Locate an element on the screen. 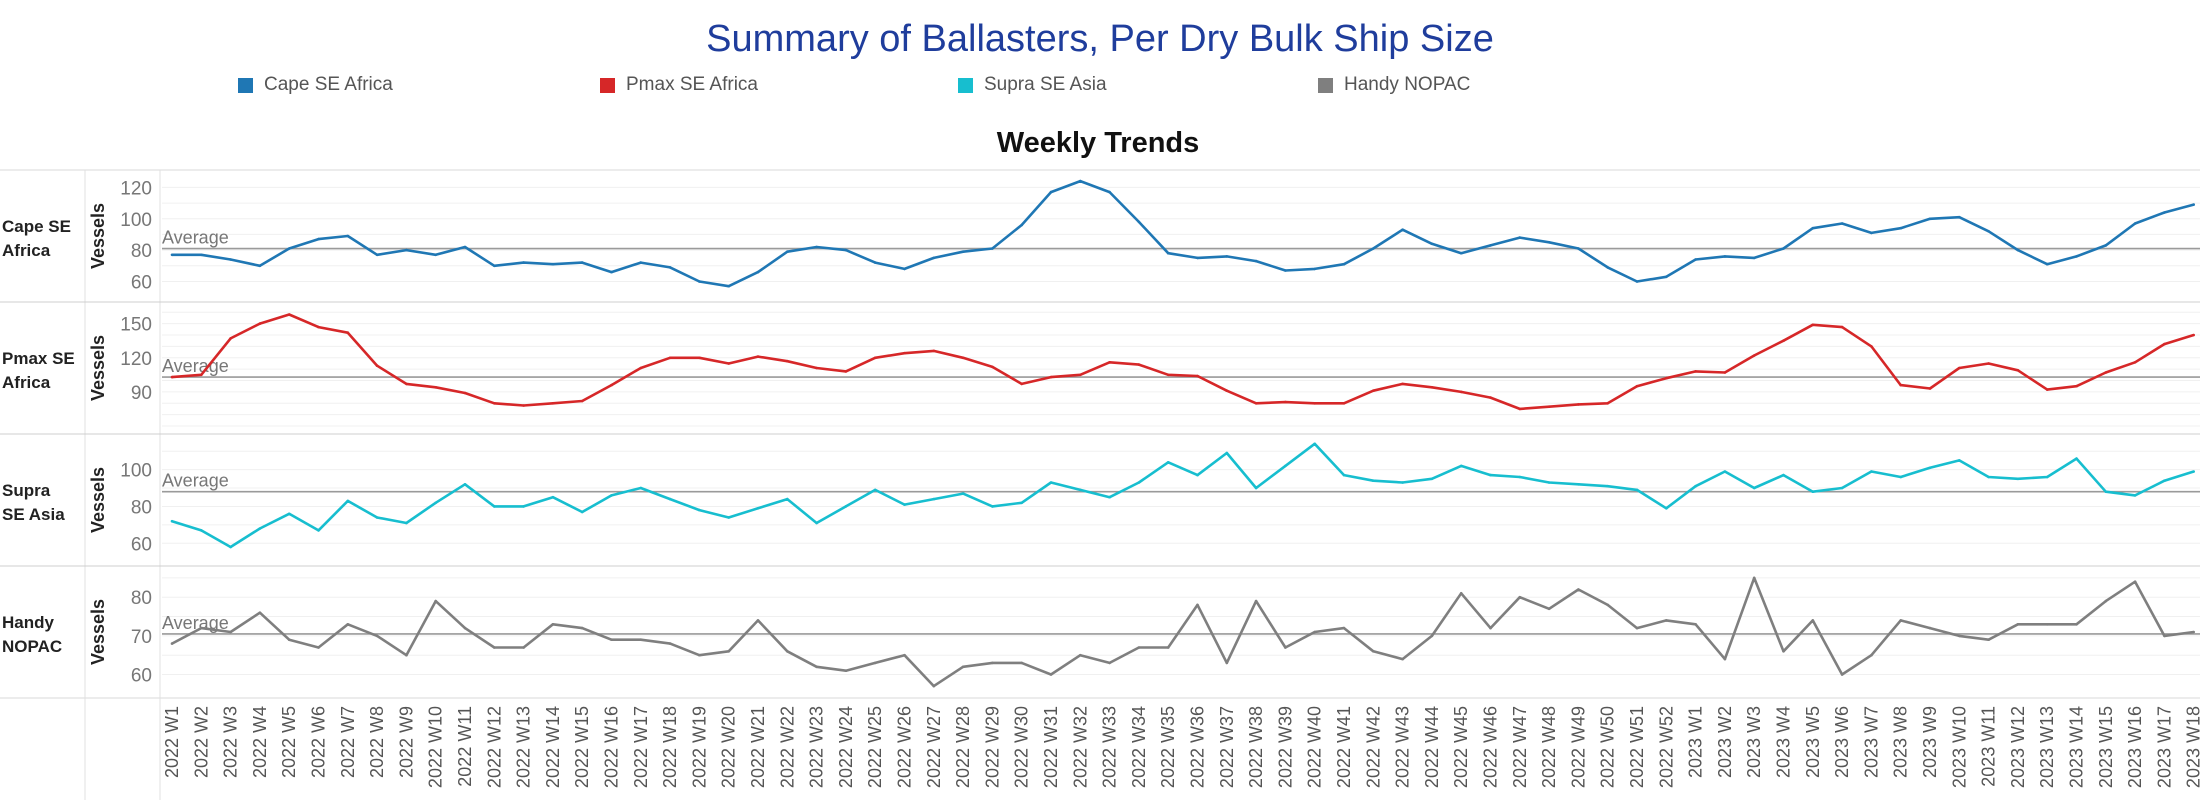  chart-subtitle: Weekly Trends is located at coordinates (1098, 143).